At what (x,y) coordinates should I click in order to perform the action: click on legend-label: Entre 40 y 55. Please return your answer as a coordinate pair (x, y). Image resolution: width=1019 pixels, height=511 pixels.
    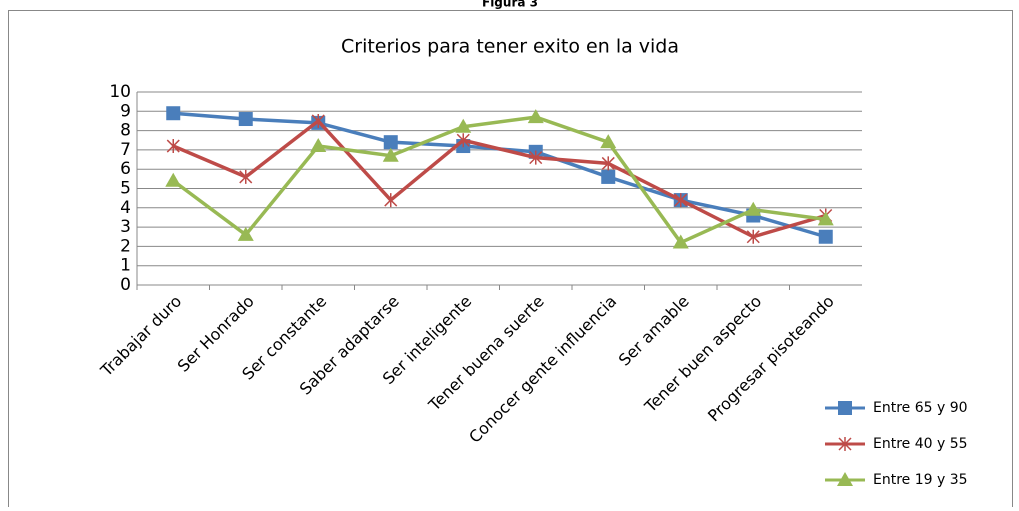
    Looking at the image, I should click on (920, 444).